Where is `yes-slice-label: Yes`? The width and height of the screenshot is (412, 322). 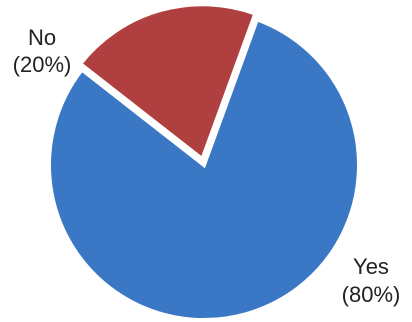 yes-slice-label: Yes is located at coordinates (371, 266).